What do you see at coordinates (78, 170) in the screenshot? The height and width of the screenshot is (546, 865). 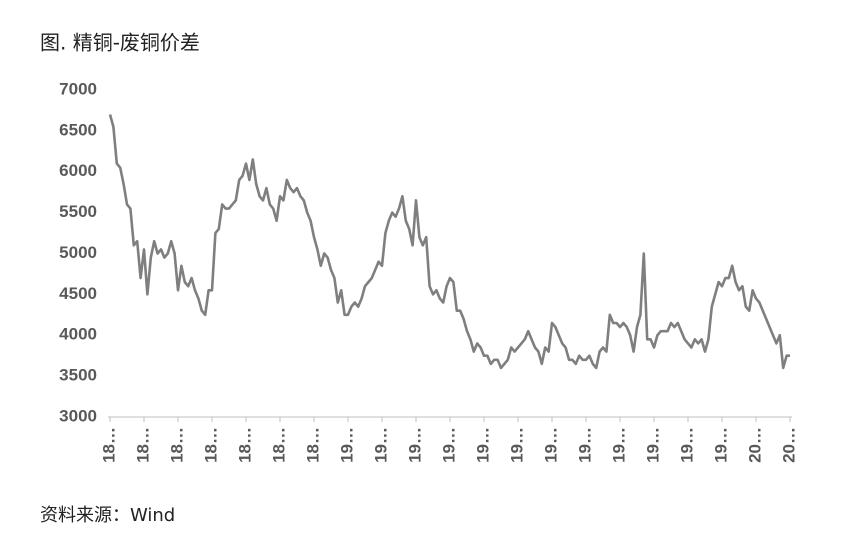 I see `y-tick-label: 6000` at bounding box center [78, 170].